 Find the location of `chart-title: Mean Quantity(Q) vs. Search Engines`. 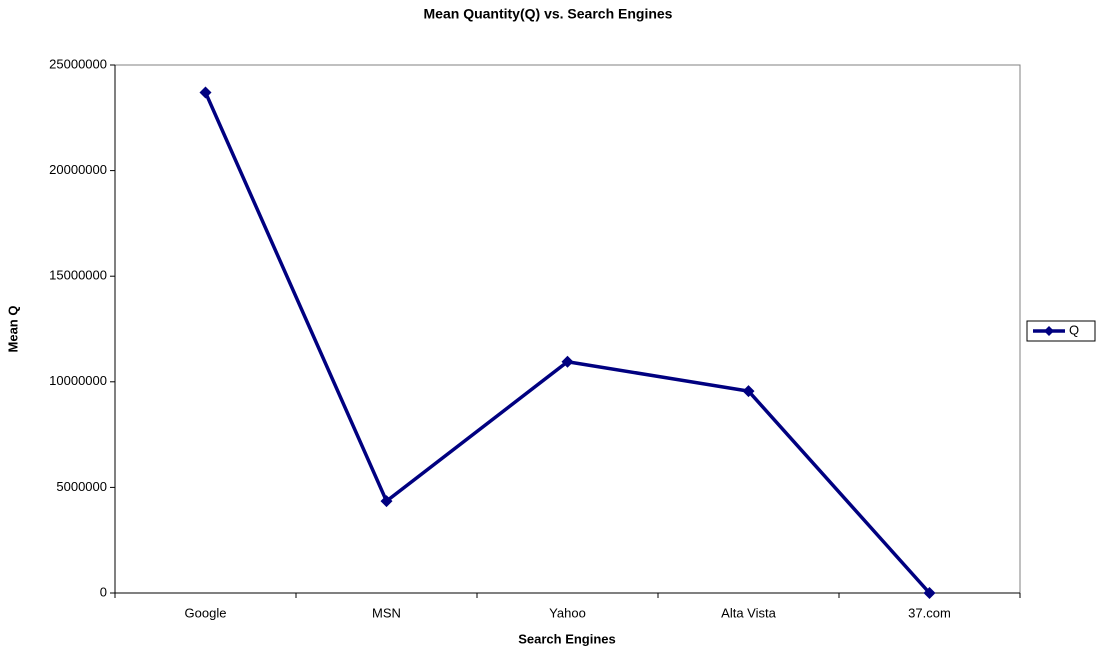

chart-title: Mean Quantity(Q) vs. Search Engines is located at coordinates (548, 14).